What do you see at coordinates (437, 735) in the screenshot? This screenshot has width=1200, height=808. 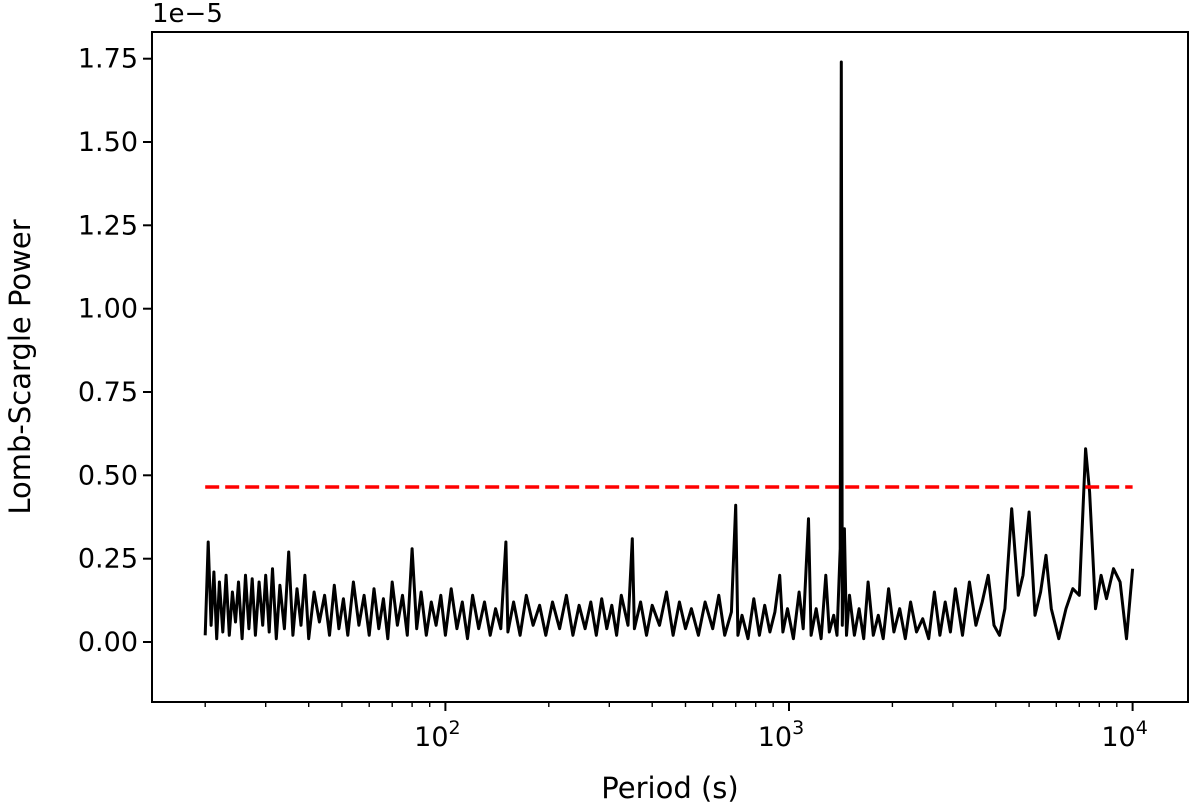 I see `x-tick-label: 10²` at bounding box center [437, 735].